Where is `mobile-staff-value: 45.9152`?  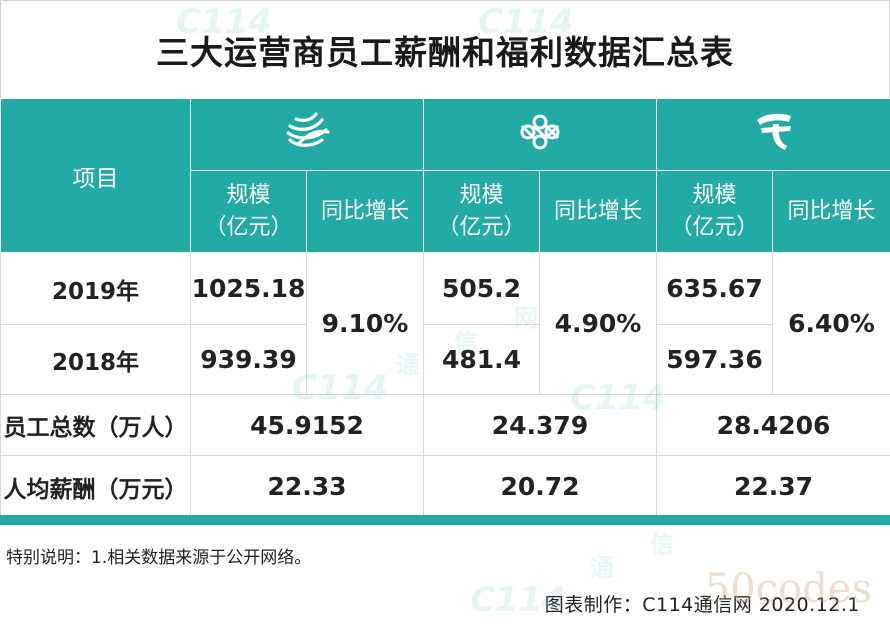
mobile-staff-value: 45.9152 is located at coordinates (307, 425).